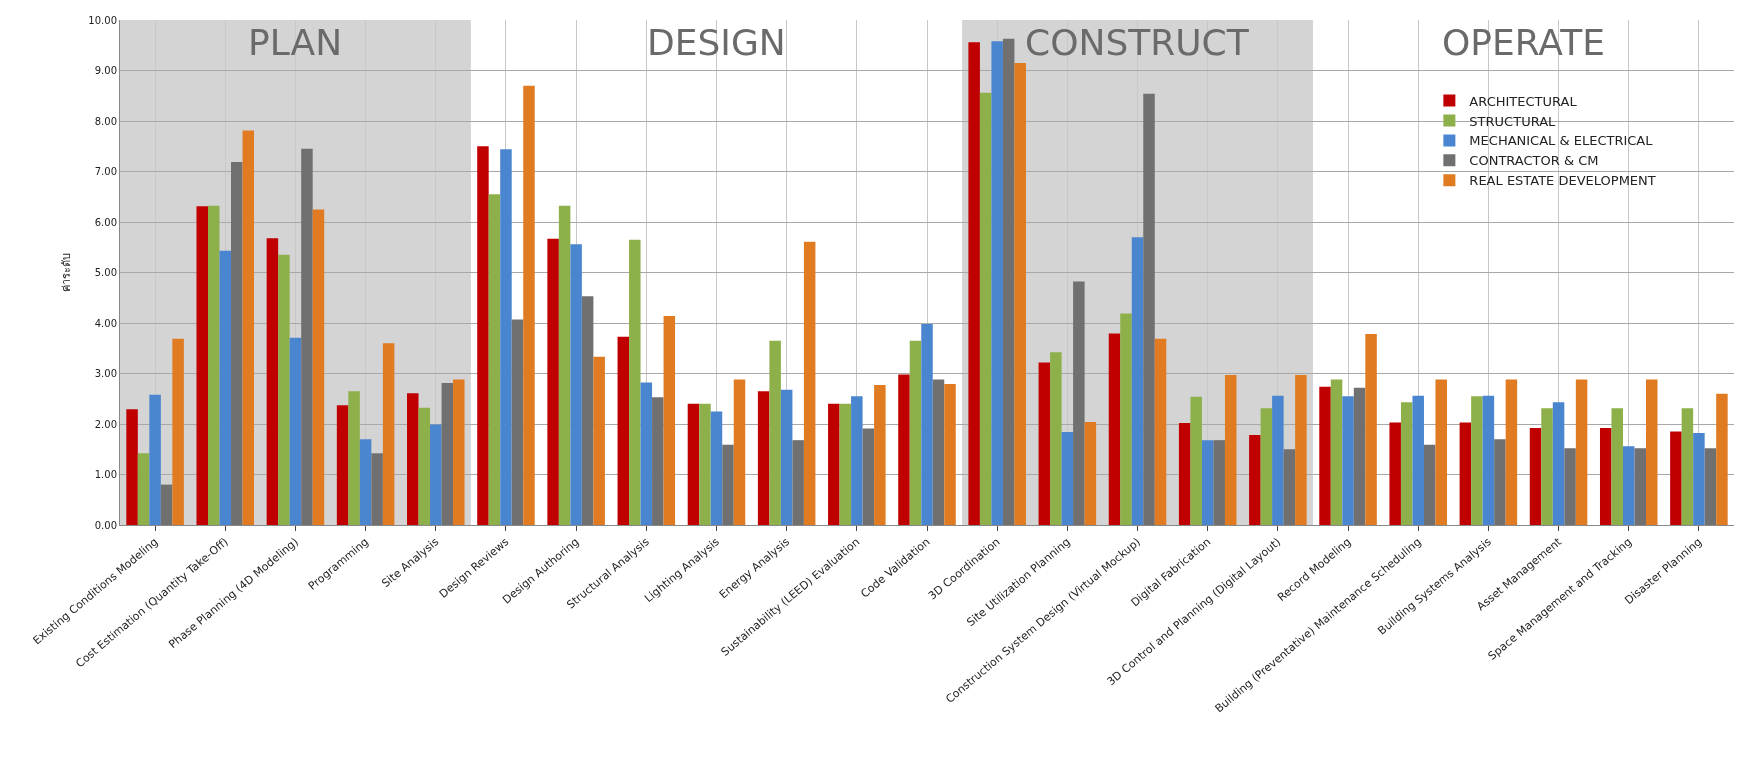 This screenshot has width=1764, height=775. I want to click on legend-label: MECHANICAL & ELECTRICAL, so click(1561, 141).